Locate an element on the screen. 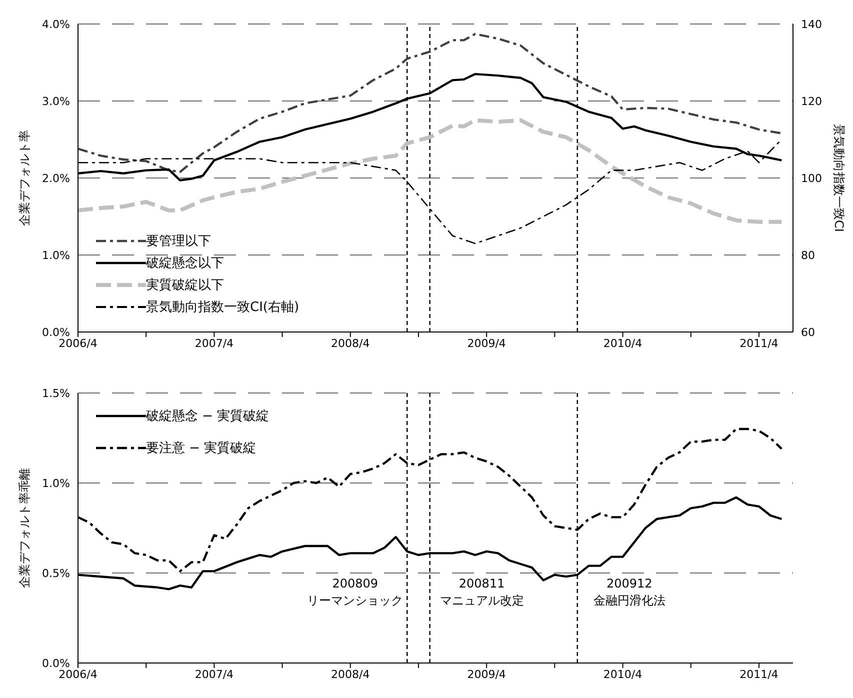 The width and height of the screenshot is (853, 698). legend-label: 破綻懸念以下 is located at coordinates (185, 263).